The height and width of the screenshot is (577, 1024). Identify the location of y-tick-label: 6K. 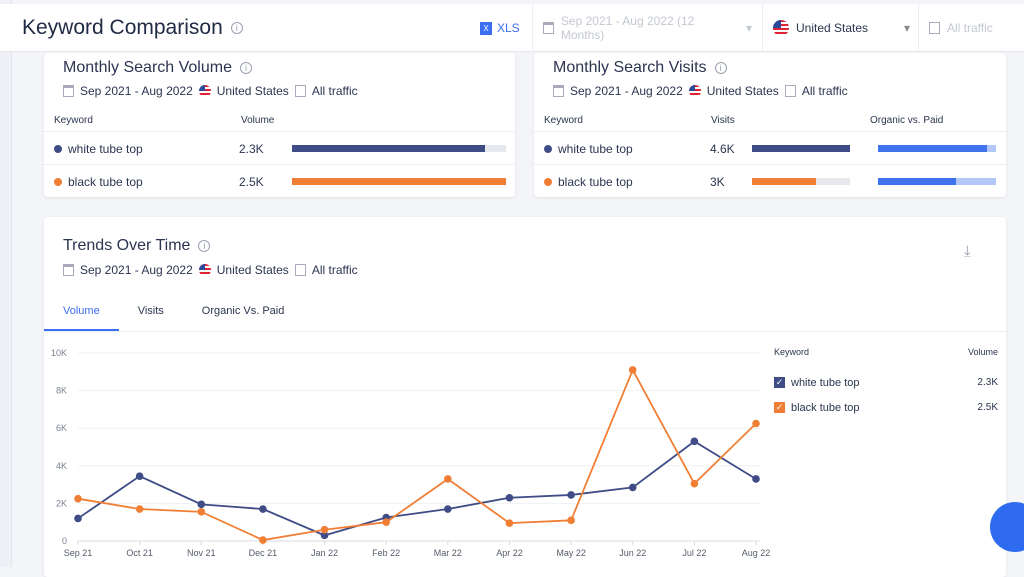
(61, 428).